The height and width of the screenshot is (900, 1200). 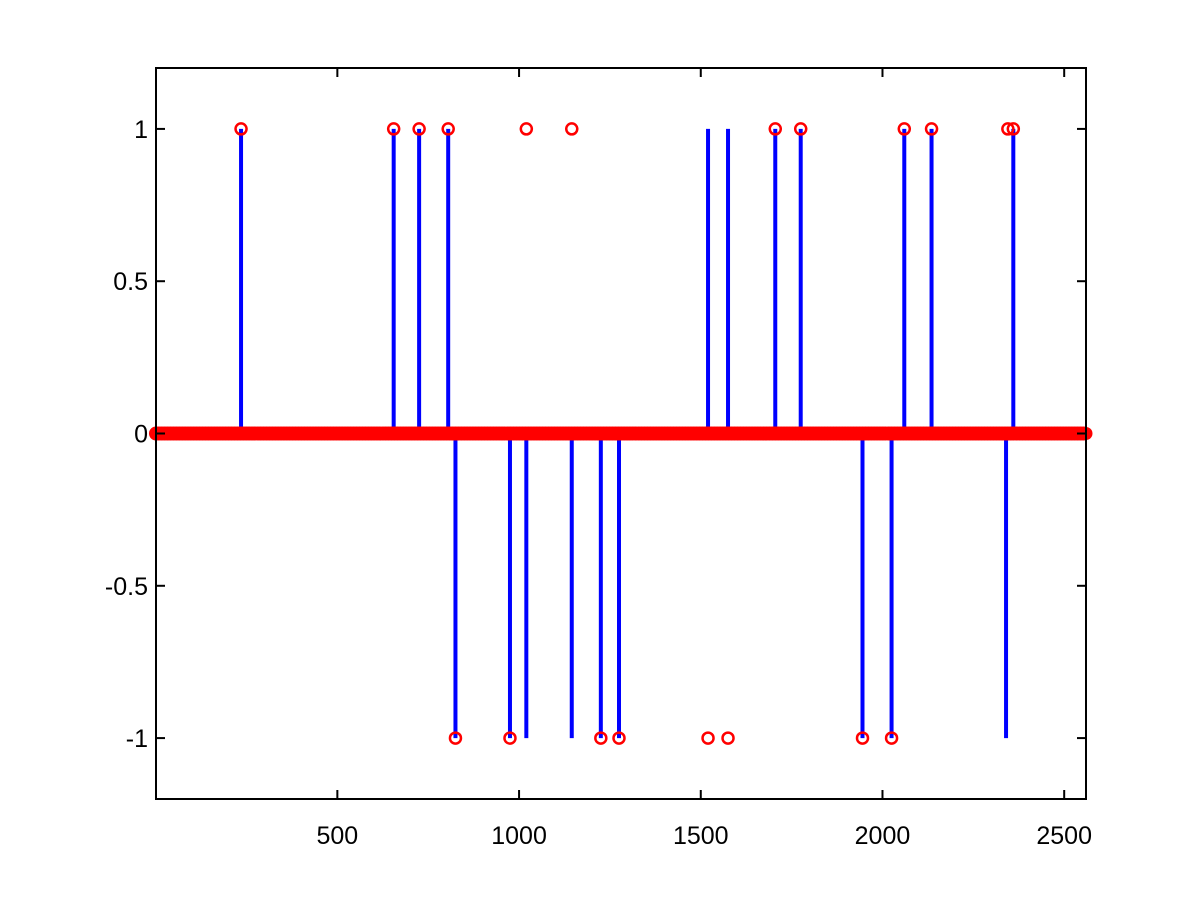 I want to click on x-tick-label: 1000, so click(x=519, y=836).